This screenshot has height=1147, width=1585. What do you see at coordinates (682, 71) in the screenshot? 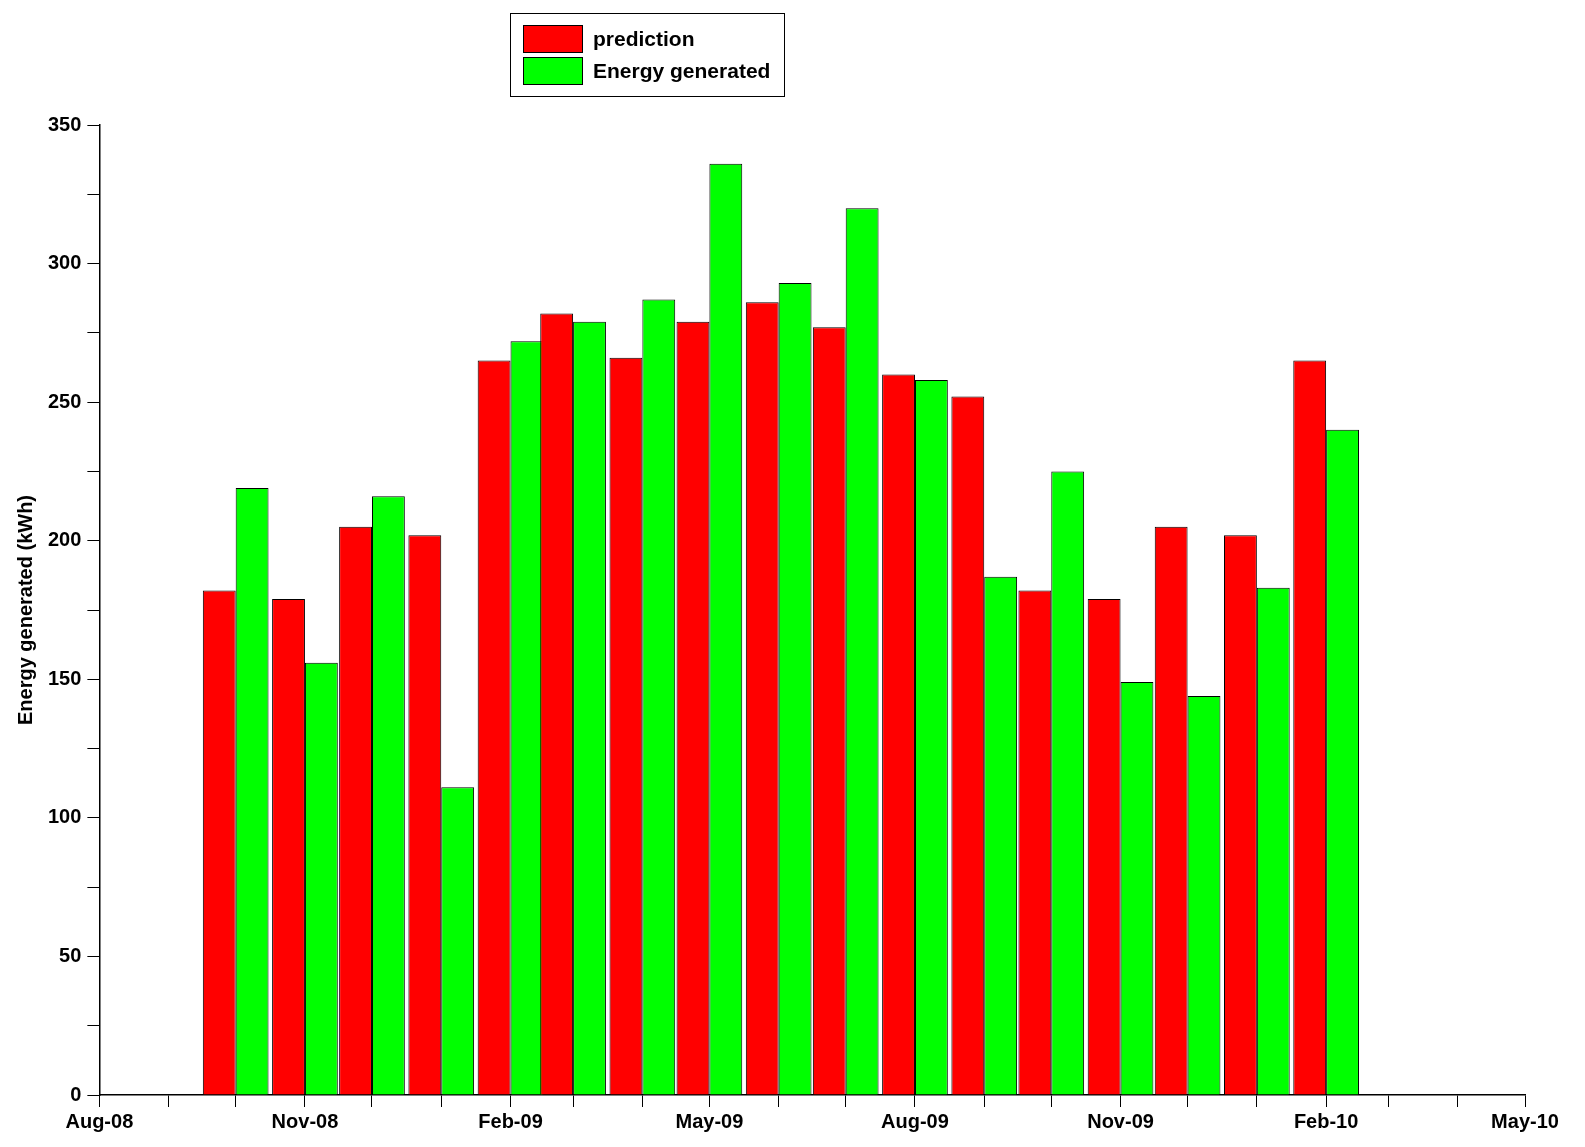
I see `legend-label: Energy generated` at bounding box center [682, 71].